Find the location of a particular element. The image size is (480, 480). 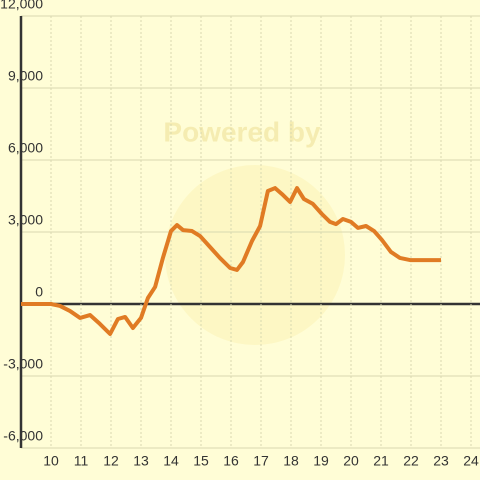

x-tick-label: 11 is located at coordinates (81, 461).